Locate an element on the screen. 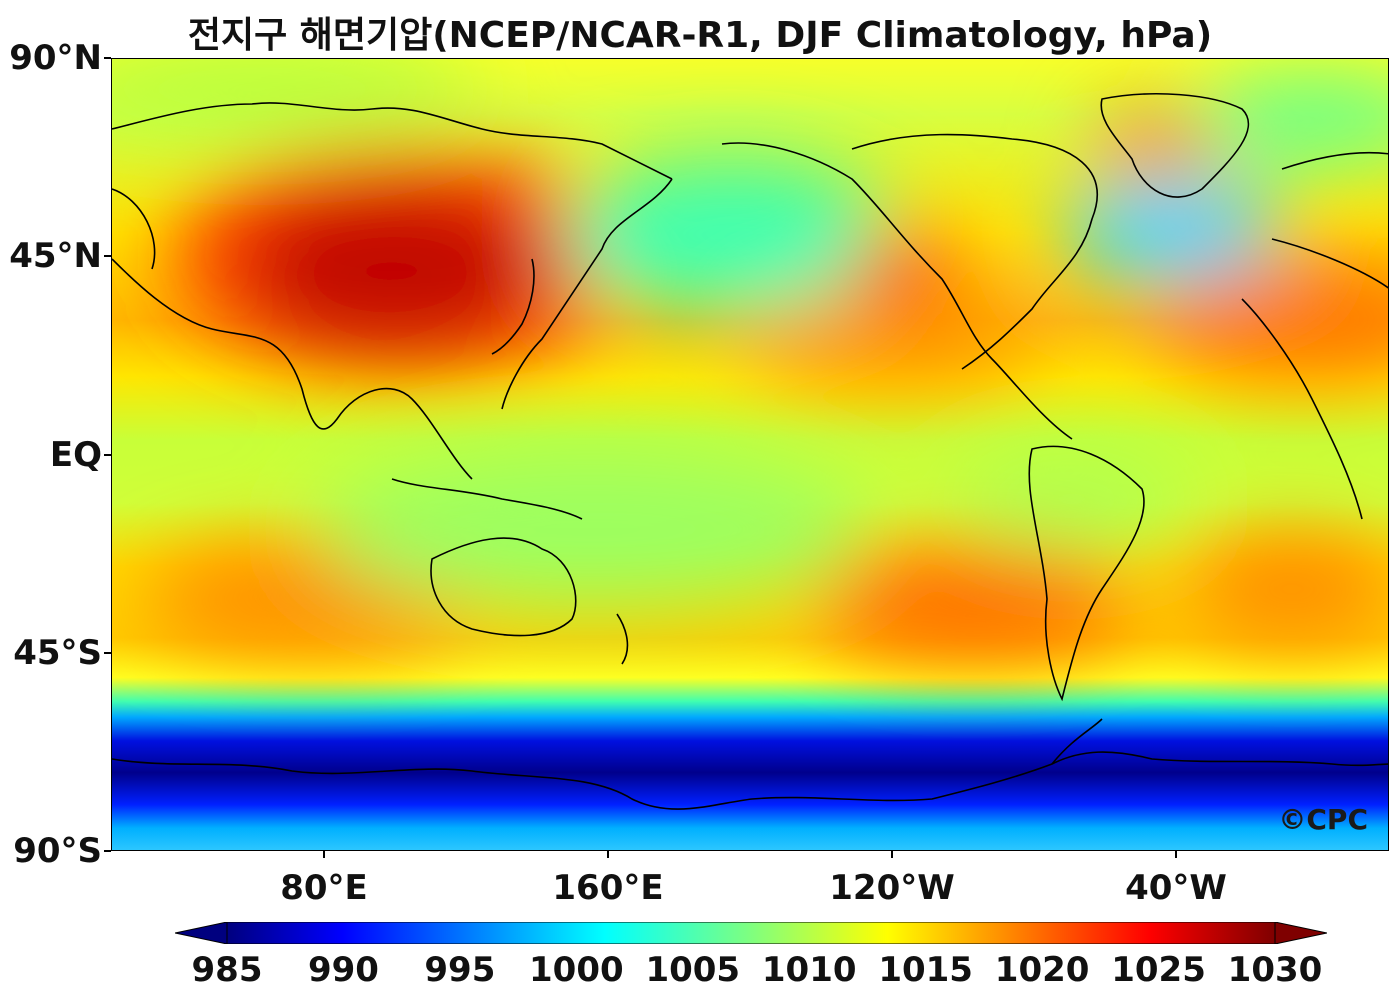 This screenshot has width=1400, height=1003. colorbar-tick-label: 1030 is located at coordinates (1275, 970).